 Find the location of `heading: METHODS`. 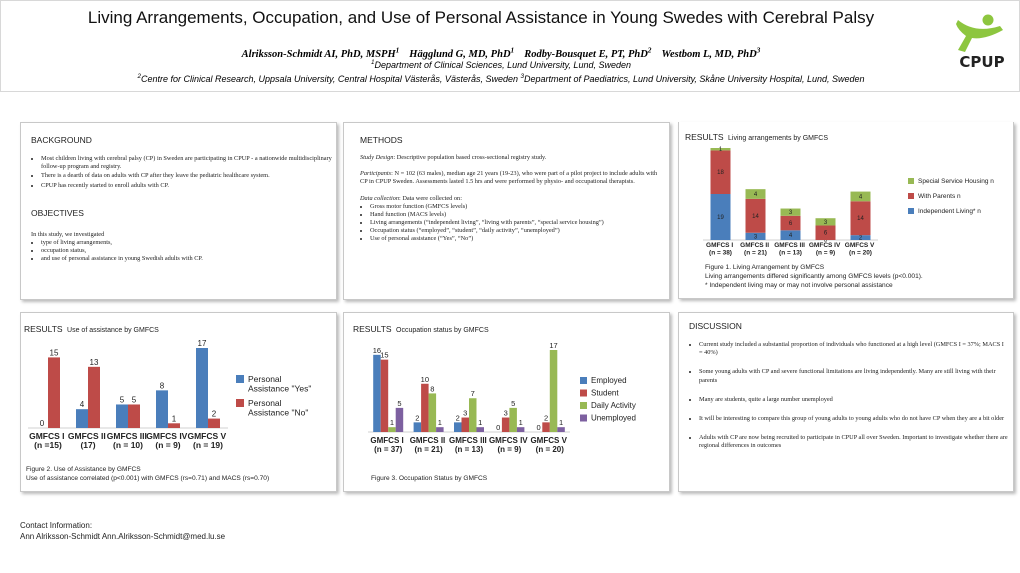

heading: METHODS is located at coordinates (381, 140).